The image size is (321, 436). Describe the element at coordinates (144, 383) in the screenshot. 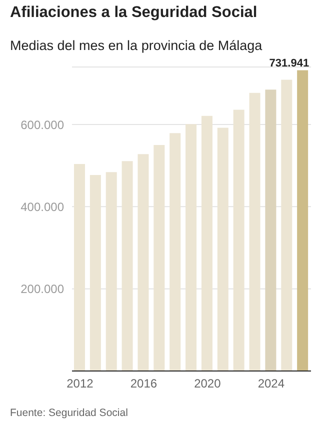

I see `x-tick-label: 2016` at that location.